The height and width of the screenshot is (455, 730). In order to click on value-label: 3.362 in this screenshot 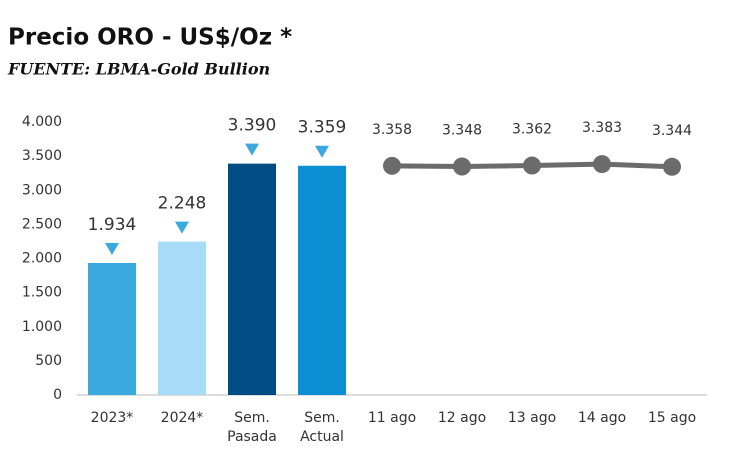, I will do `click(532, 130)`.